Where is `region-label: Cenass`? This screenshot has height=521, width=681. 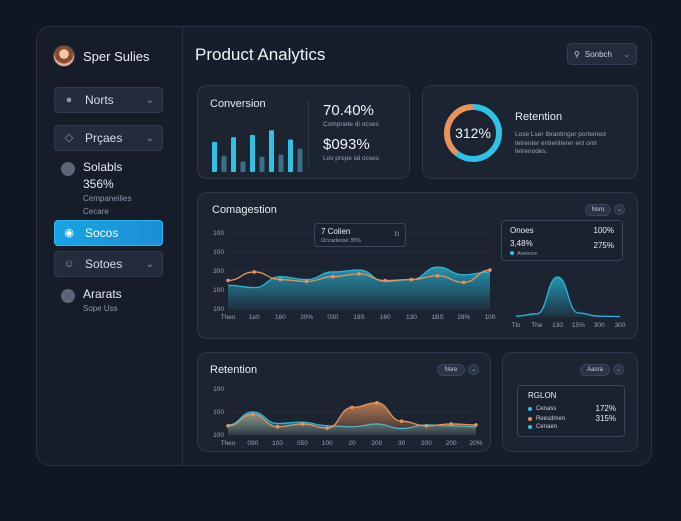
region-label: Cenass is located at coordinates (546, 408).